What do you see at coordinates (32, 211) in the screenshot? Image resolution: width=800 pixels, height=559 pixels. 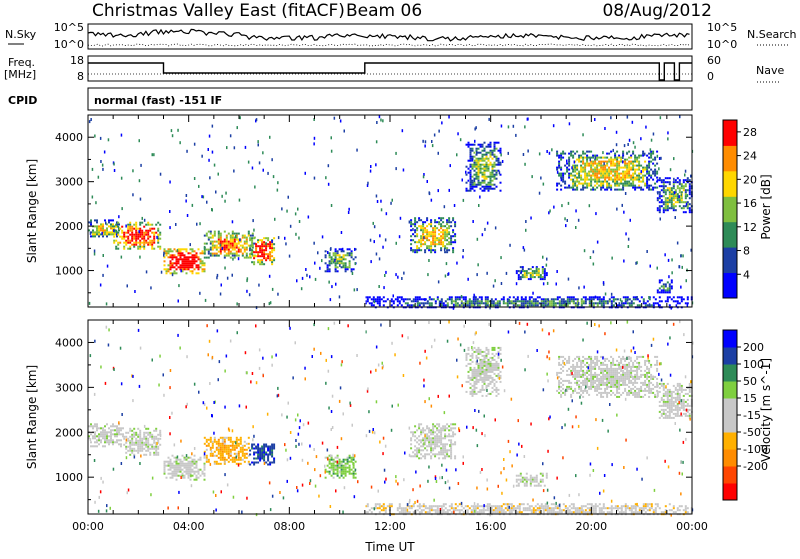 I see `power-ylabel: Slant Range [km]` at bounding box center [32, 211].